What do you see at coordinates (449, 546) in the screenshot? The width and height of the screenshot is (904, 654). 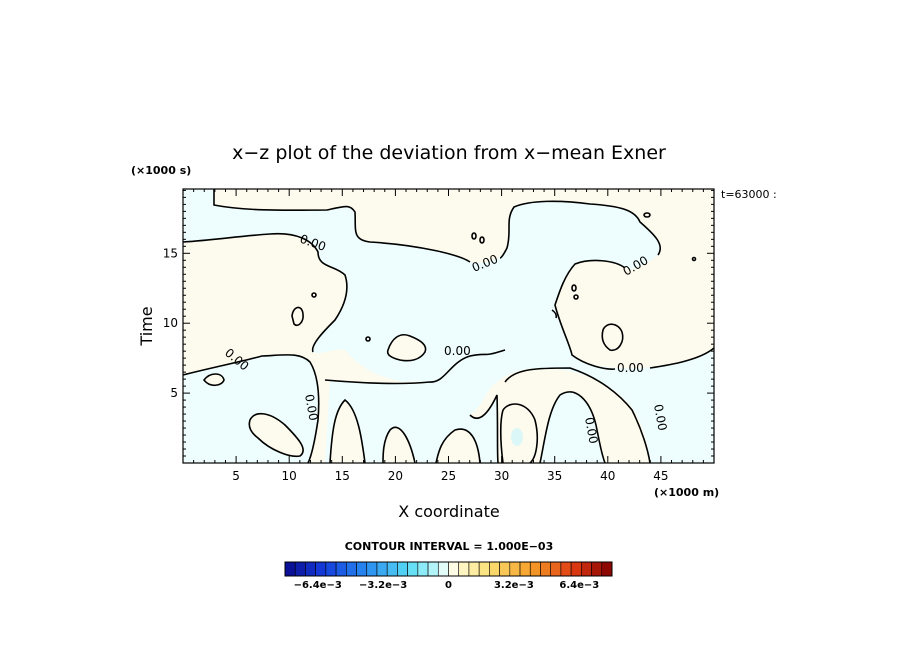 I see `contour-interval-text: CONTOUR INTERVAL = 1.000E−03` at bounding box center [449, 546].